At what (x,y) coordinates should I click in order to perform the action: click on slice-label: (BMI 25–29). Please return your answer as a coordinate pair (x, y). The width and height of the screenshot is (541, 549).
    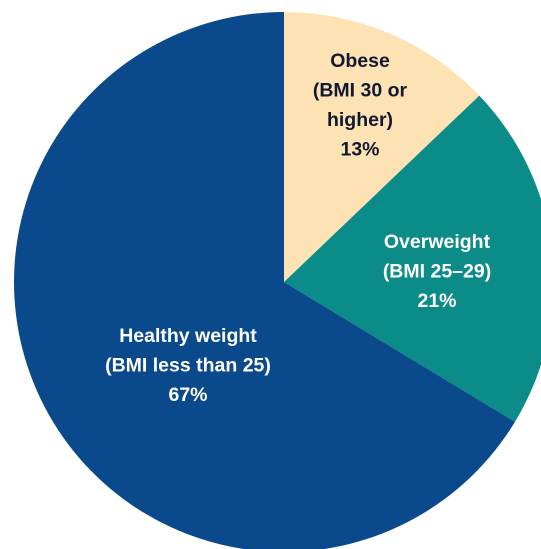
    Looking at the image, I should click on (437, 272).